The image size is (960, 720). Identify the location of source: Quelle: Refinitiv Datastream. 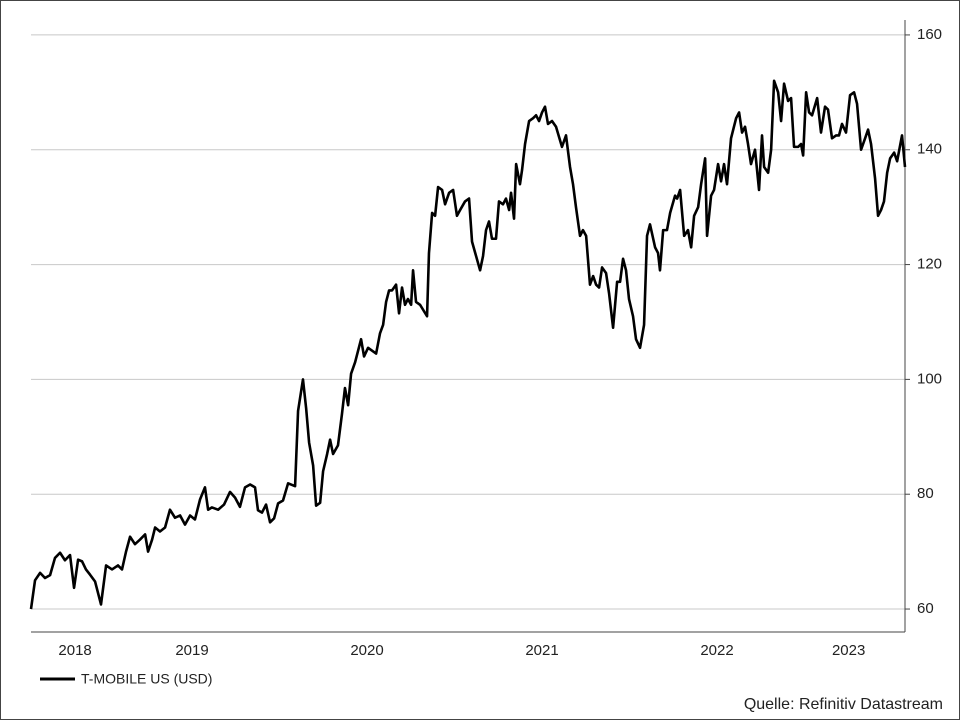
(843, 704).